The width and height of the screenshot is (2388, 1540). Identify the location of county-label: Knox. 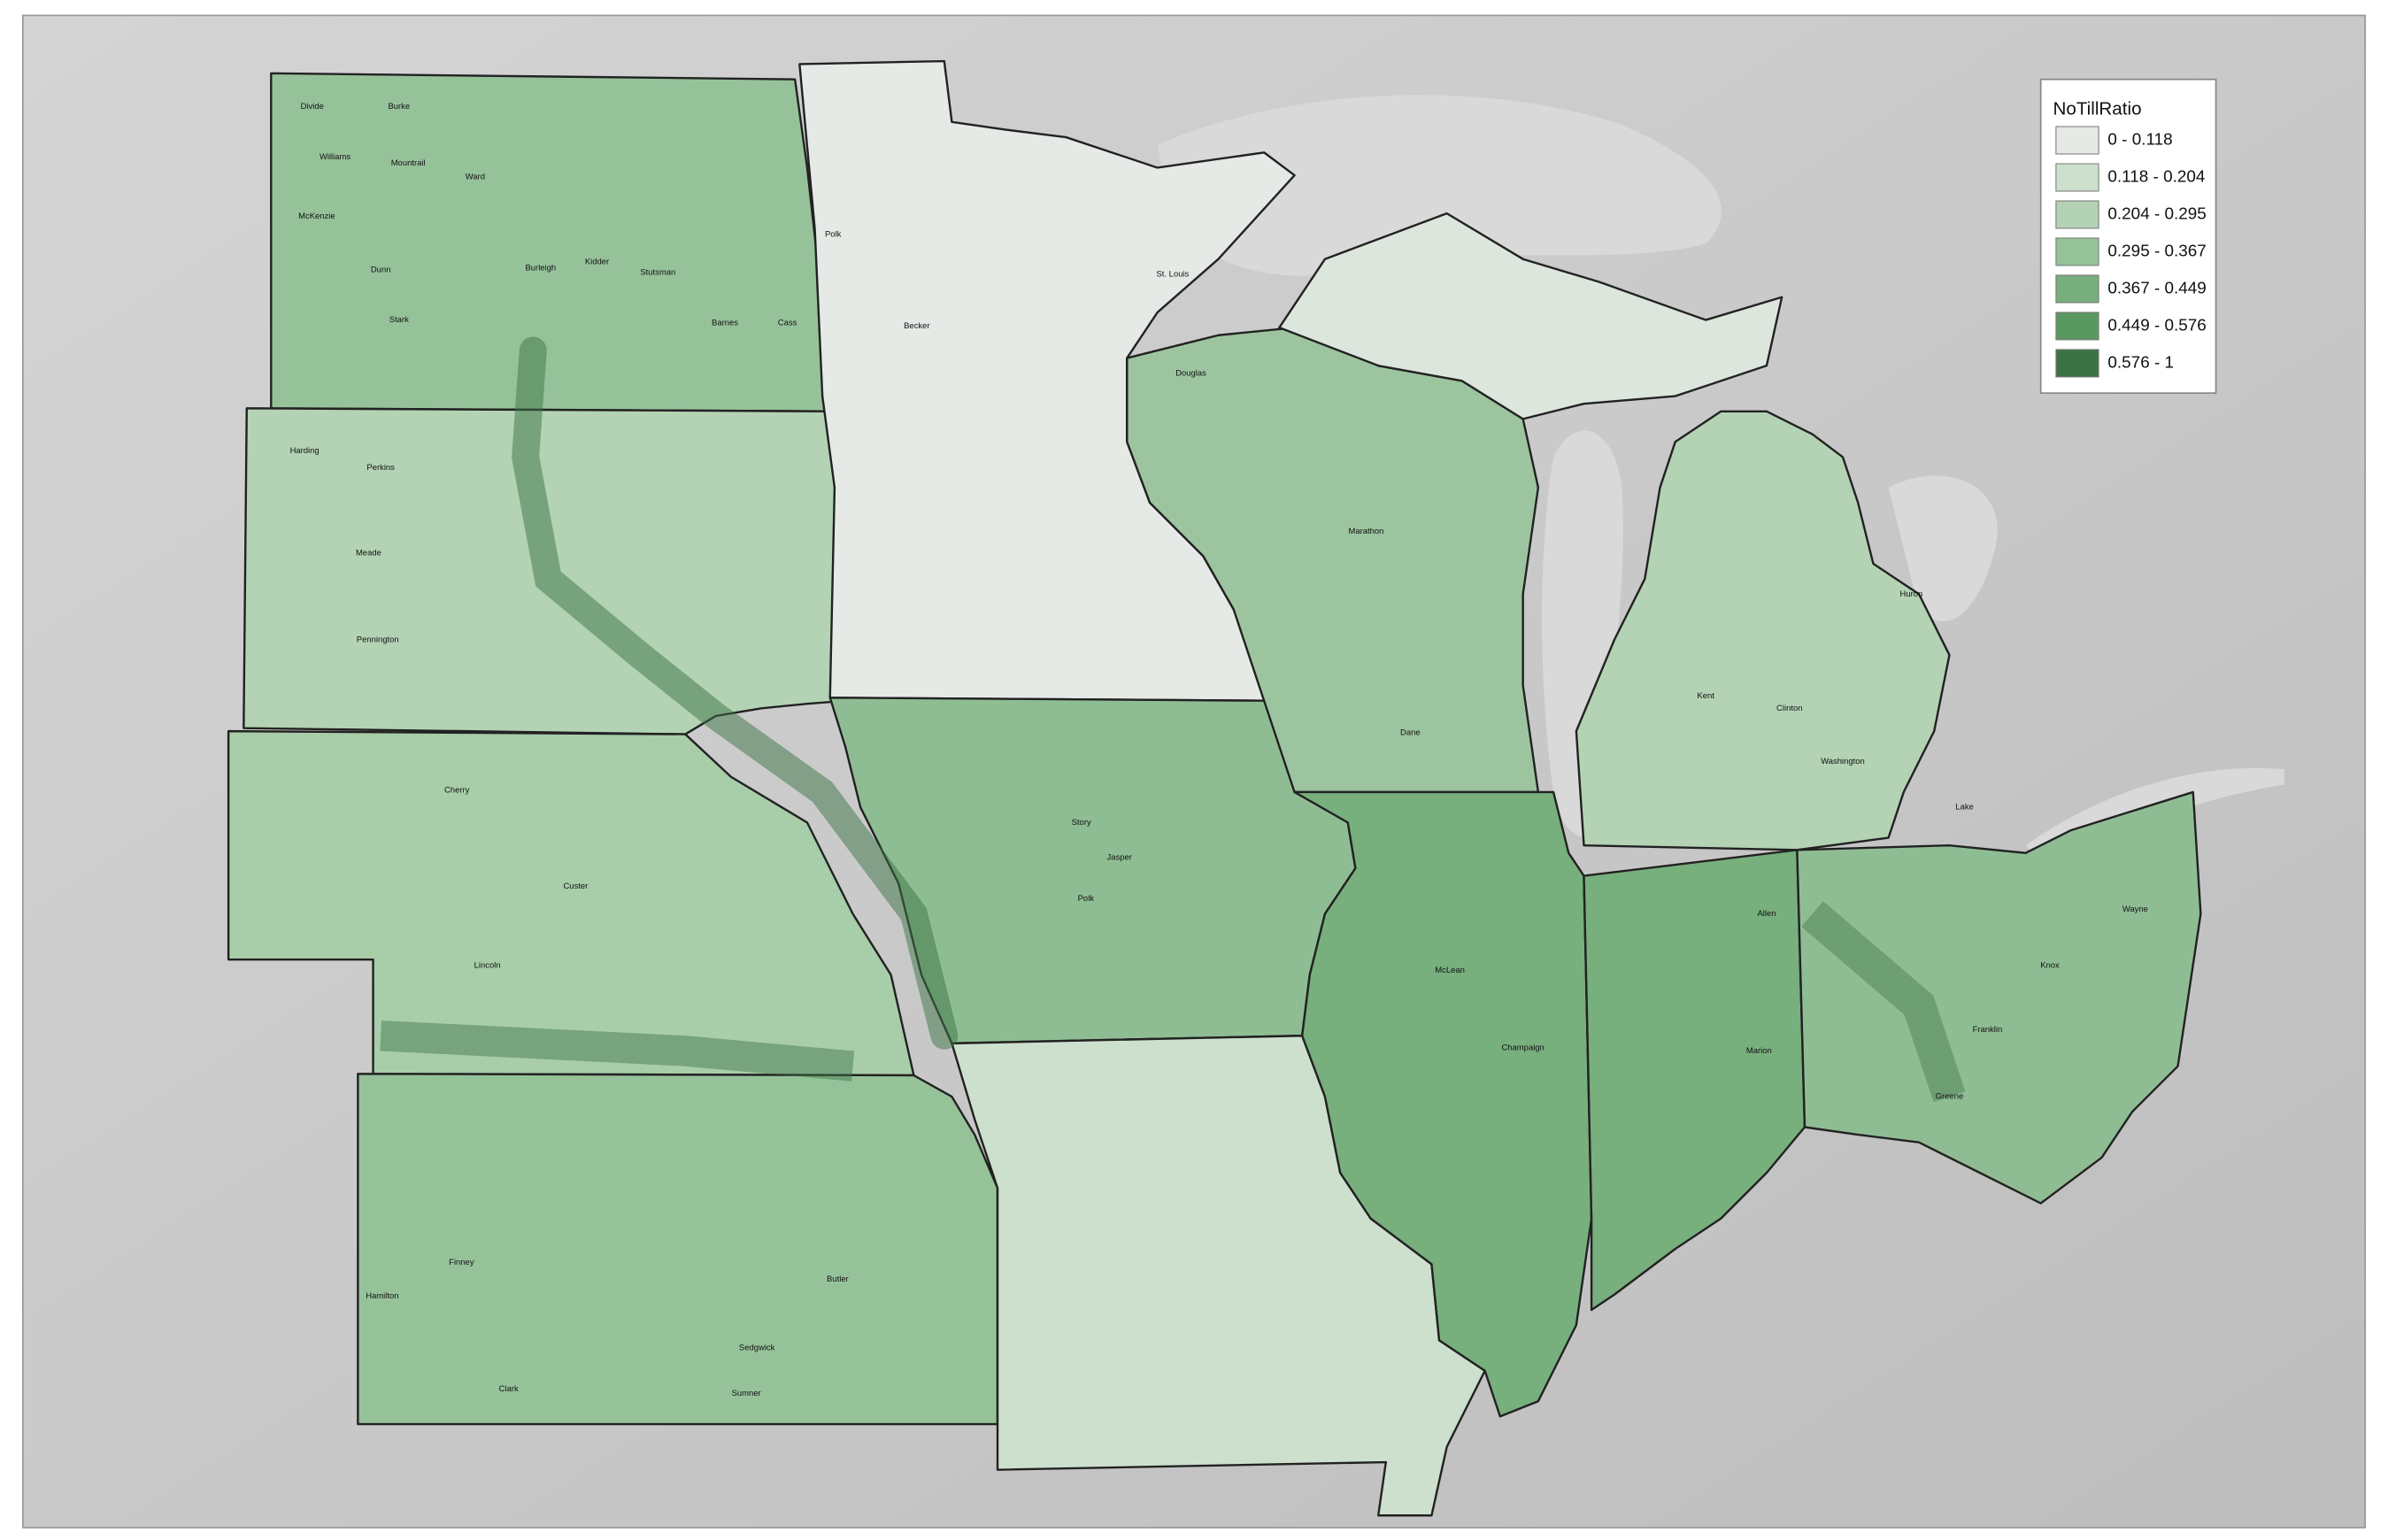
(2050, 966).